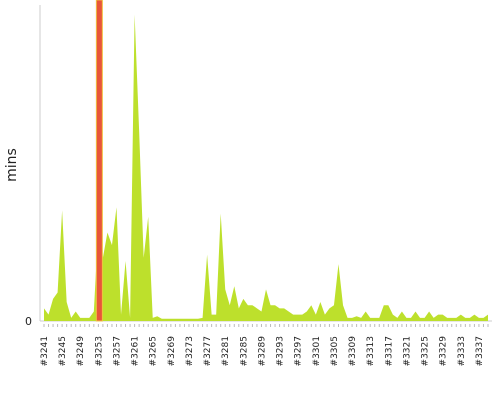 This screenshot has width=500, height=400. What do you see at coordinates (389, 351) in the screenshot?
I see `x-tick-label: #3317` at bounding box center [389, 351].